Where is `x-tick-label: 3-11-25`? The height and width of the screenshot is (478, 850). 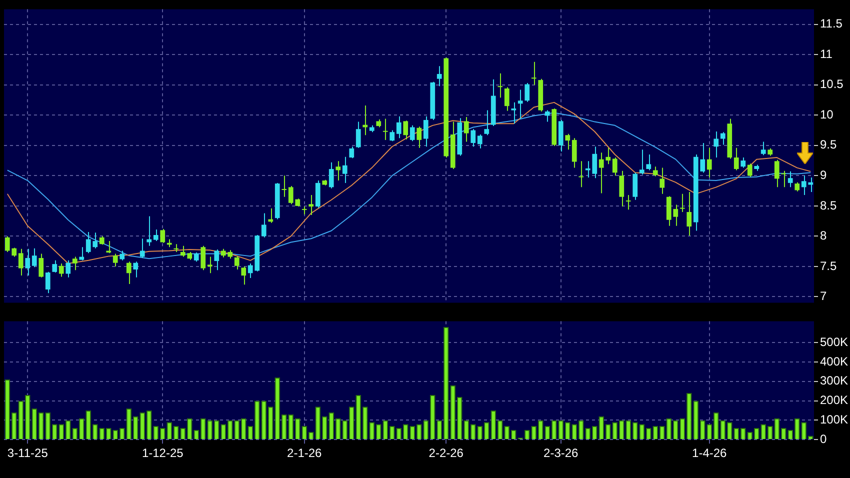
x-tick-label: 3-11-25 is located at coordinates (27, 453).